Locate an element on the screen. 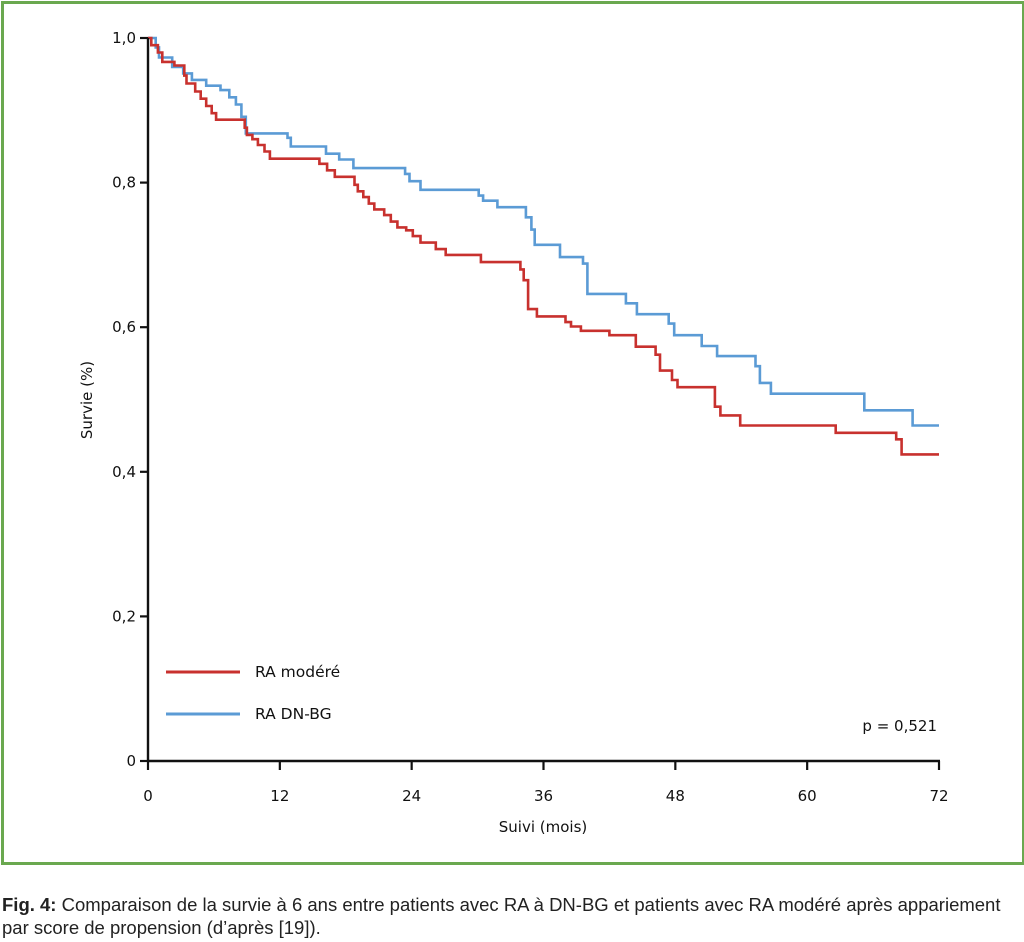 Image resolution: width=1024 pixels, height=942 pixels. x-tick-label: 0 is located at coordinates (148, 796).